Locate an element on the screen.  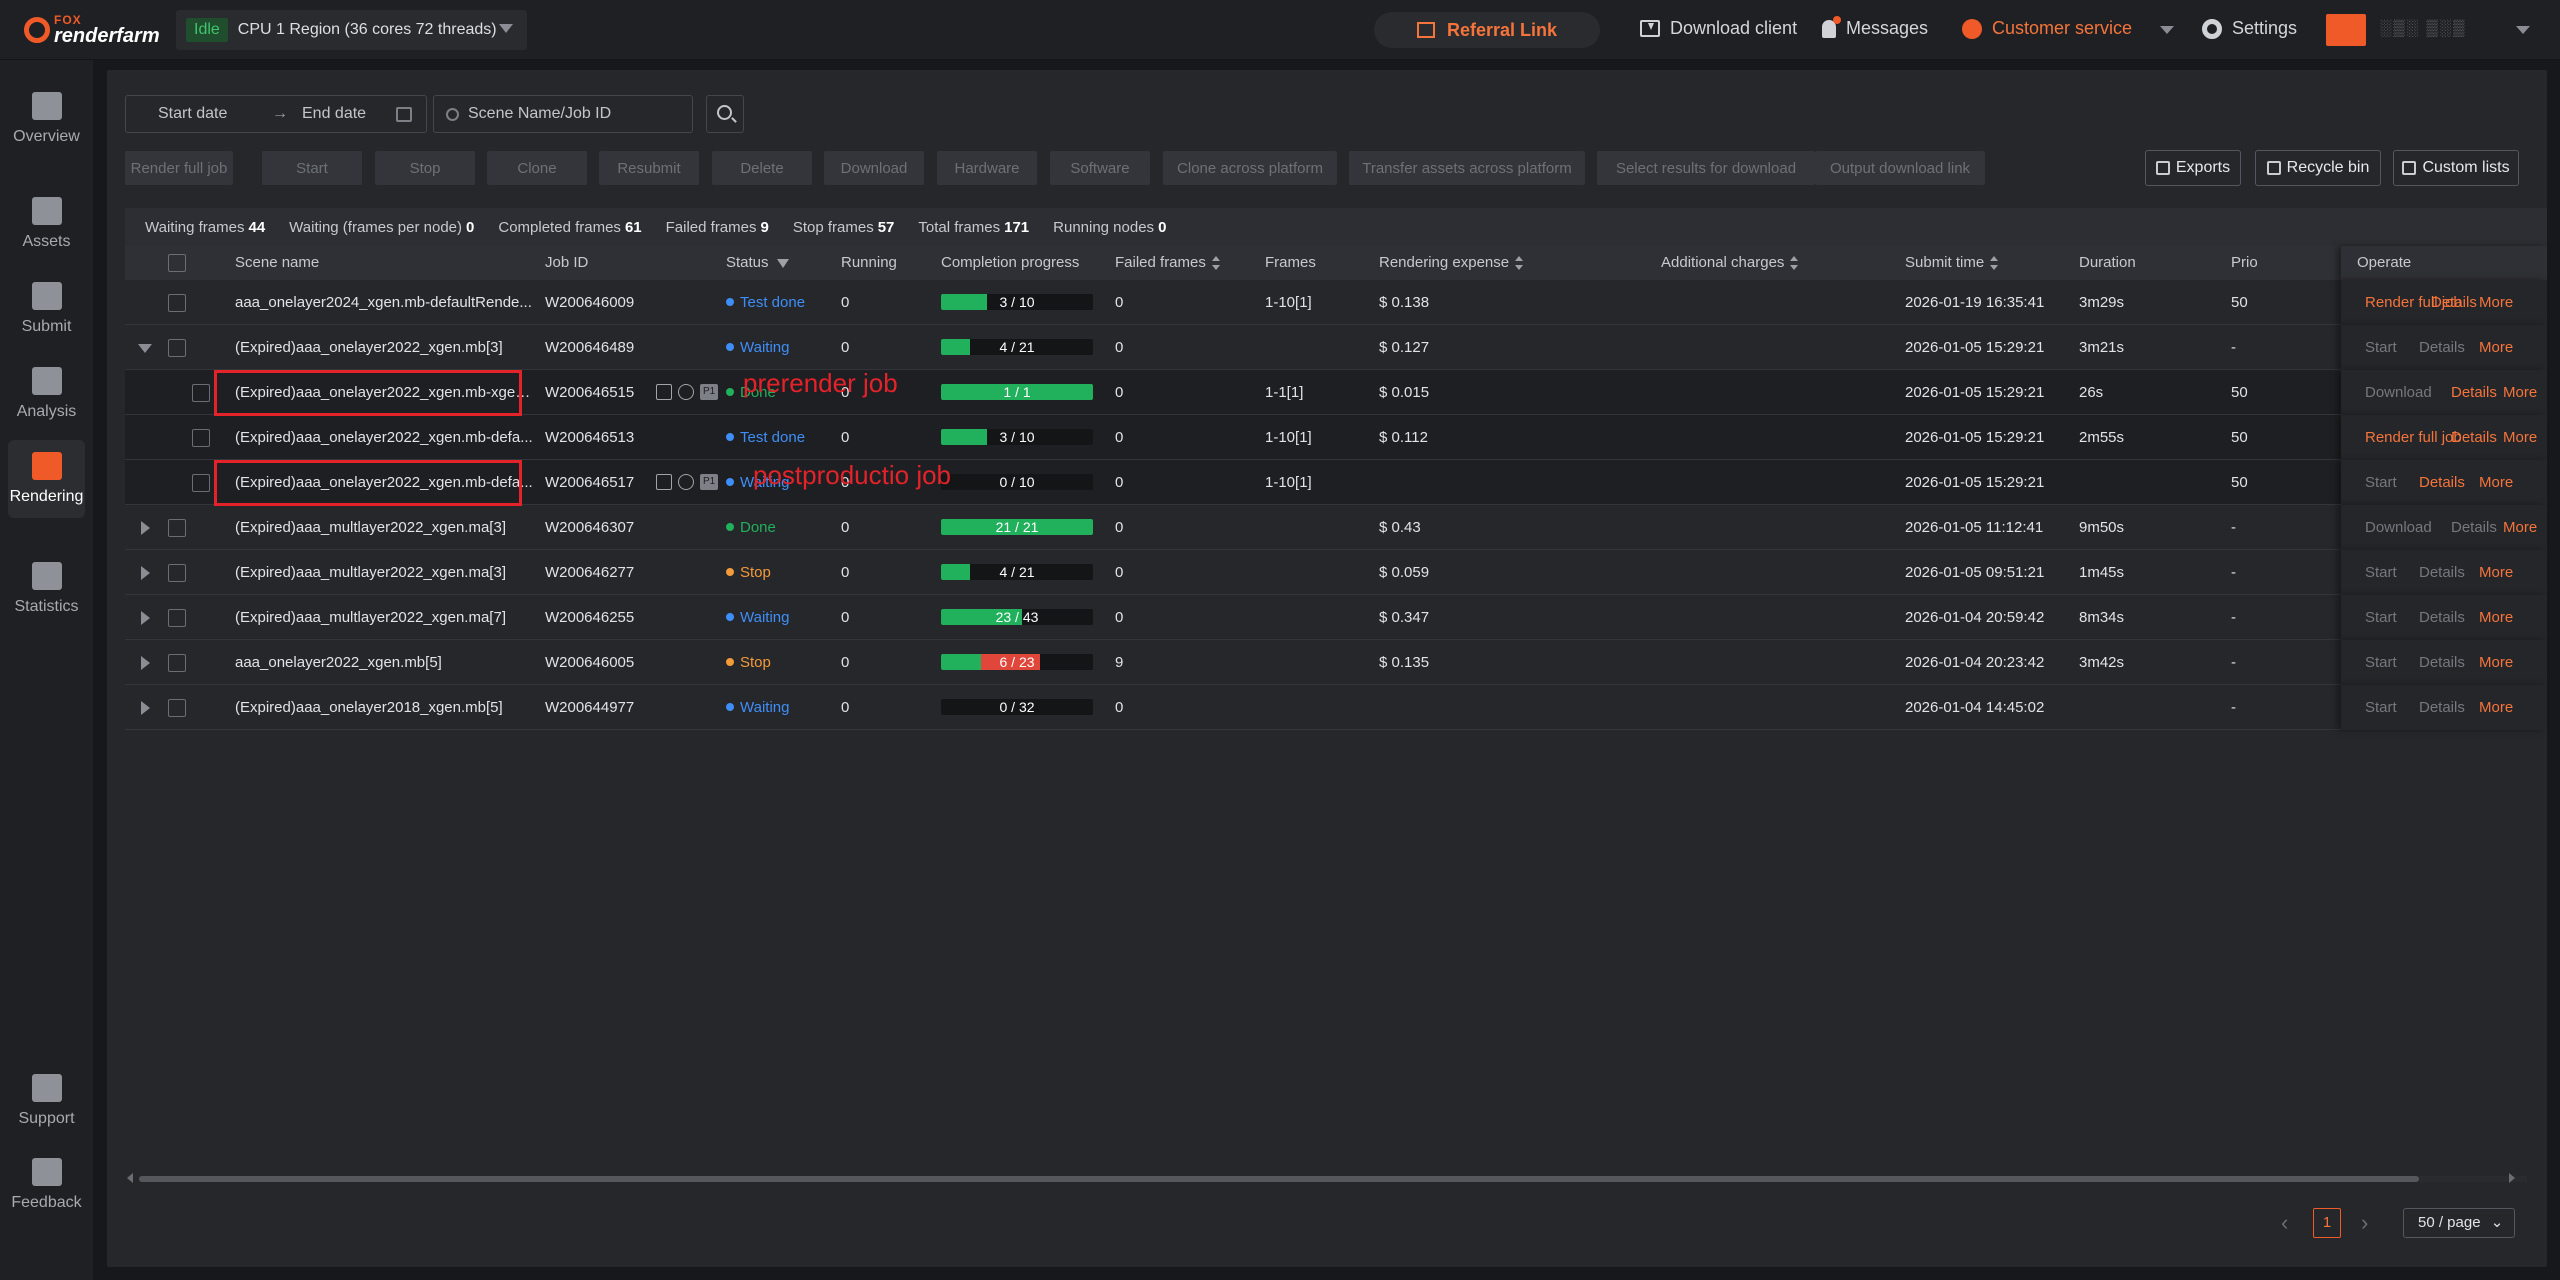
download-client-button: Download client is located at coordinates (1718, 28).